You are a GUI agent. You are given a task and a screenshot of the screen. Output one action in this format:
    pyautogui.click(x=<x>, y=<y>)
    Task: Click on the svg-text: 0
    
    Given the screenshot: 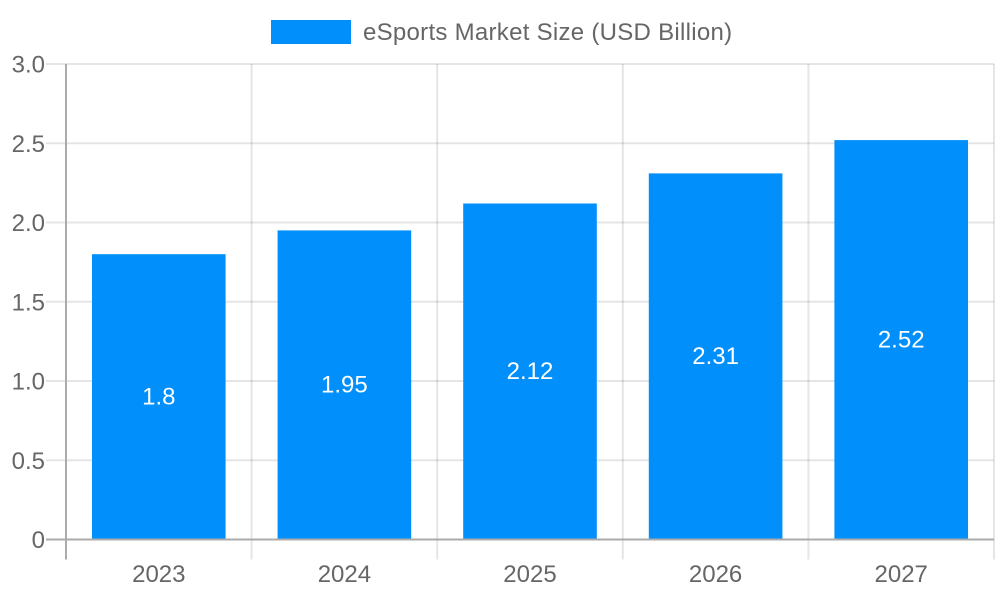 What is the action you would take?
    pyautogui.click(x=38, y=540)
    